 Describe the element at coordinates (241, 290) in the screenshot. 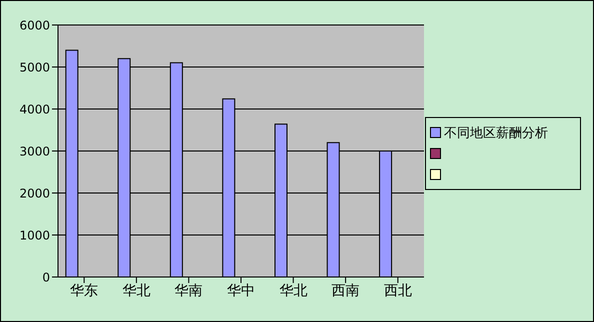

I see `x-tick-label: 华中` at that location.